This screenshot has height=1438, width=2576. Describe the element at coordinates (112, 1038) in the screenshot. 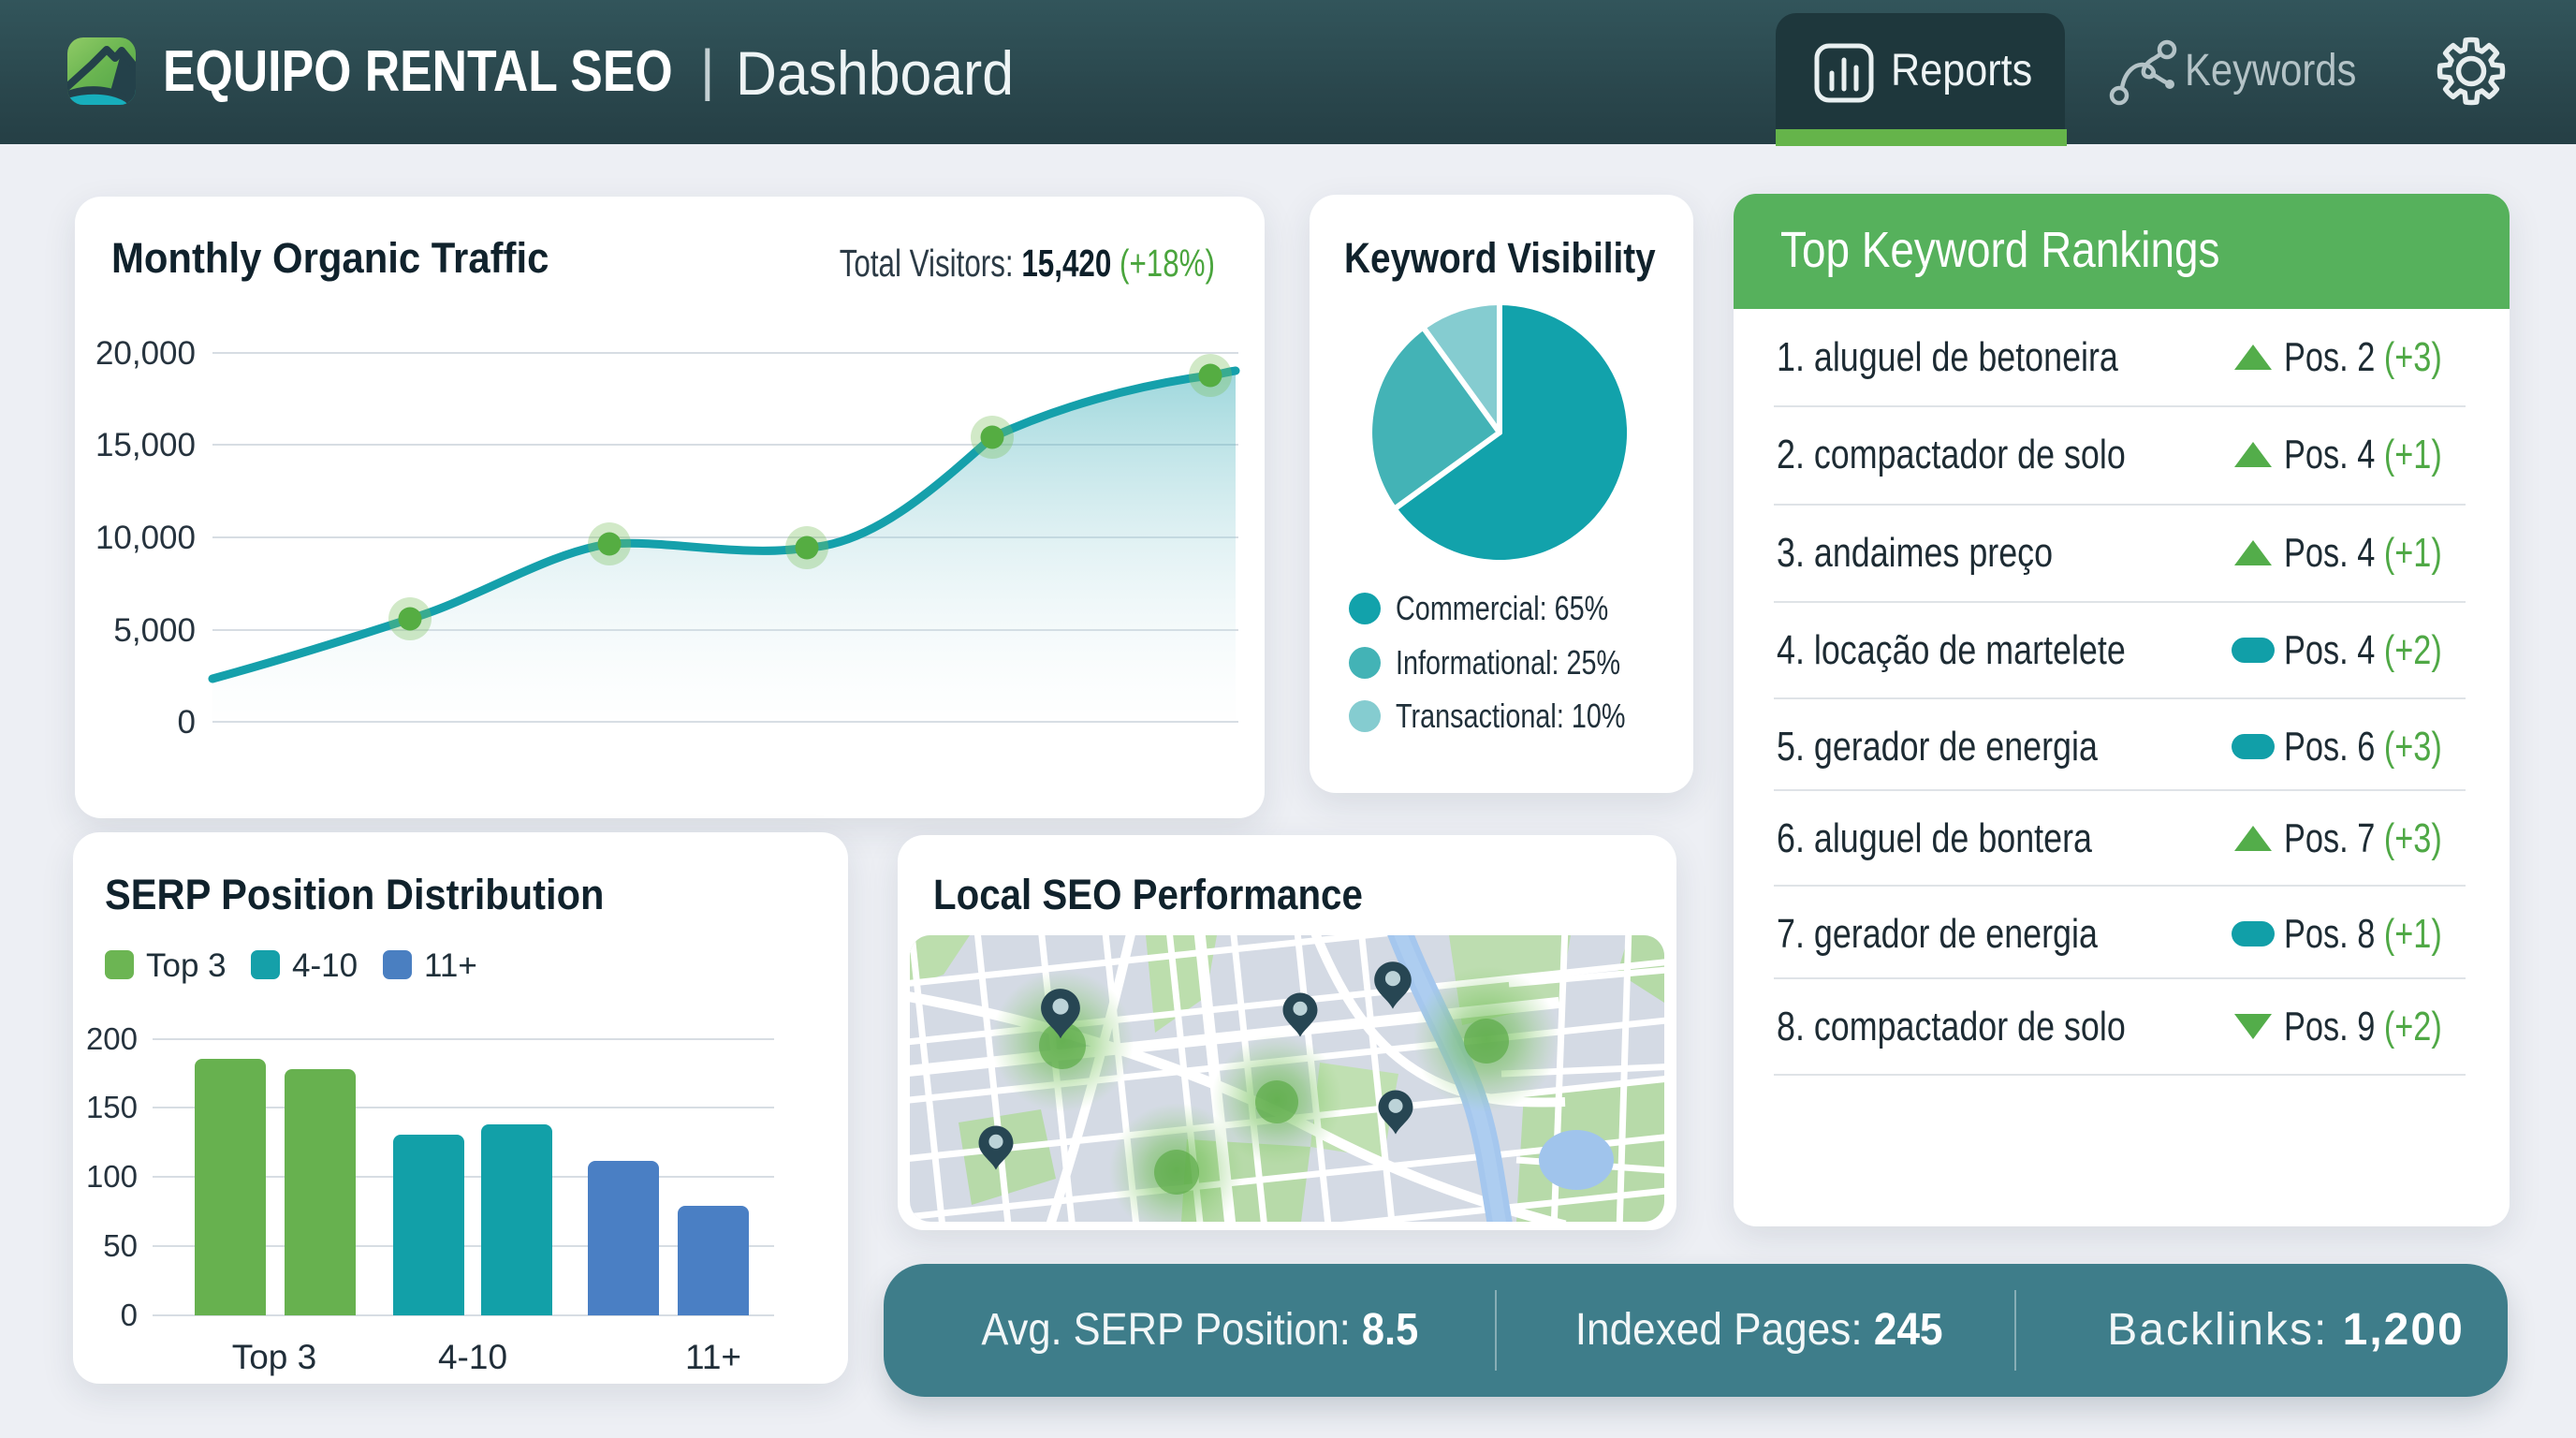

I see `svg-text: 200` at that location.